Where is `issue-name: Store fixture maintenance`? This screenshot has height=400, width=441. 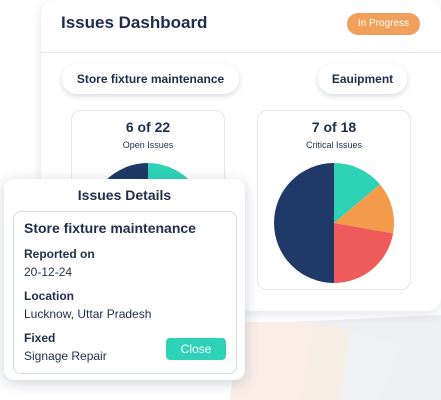
issue-name: Store fixture maintenance is located at coordinates (110, 228).